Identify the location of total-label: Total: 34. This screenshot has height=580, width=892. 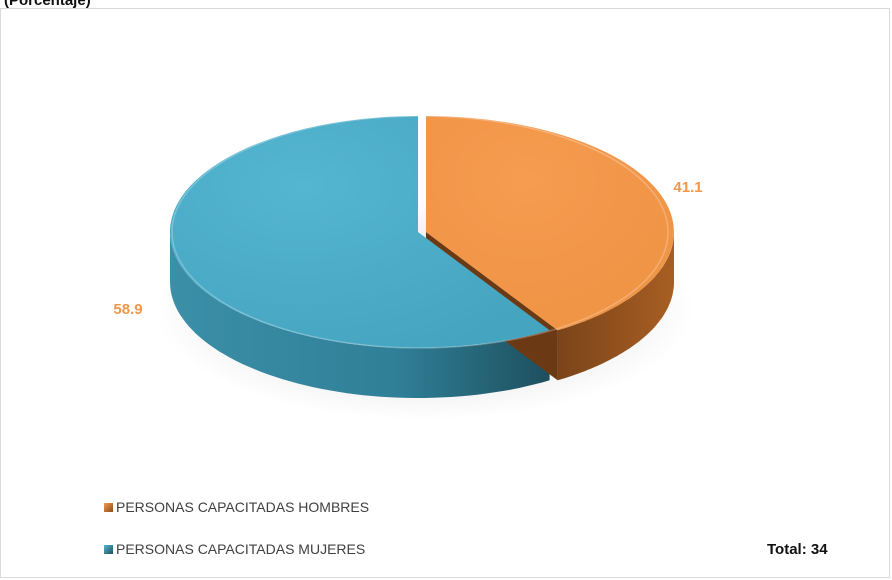
(797, 549).